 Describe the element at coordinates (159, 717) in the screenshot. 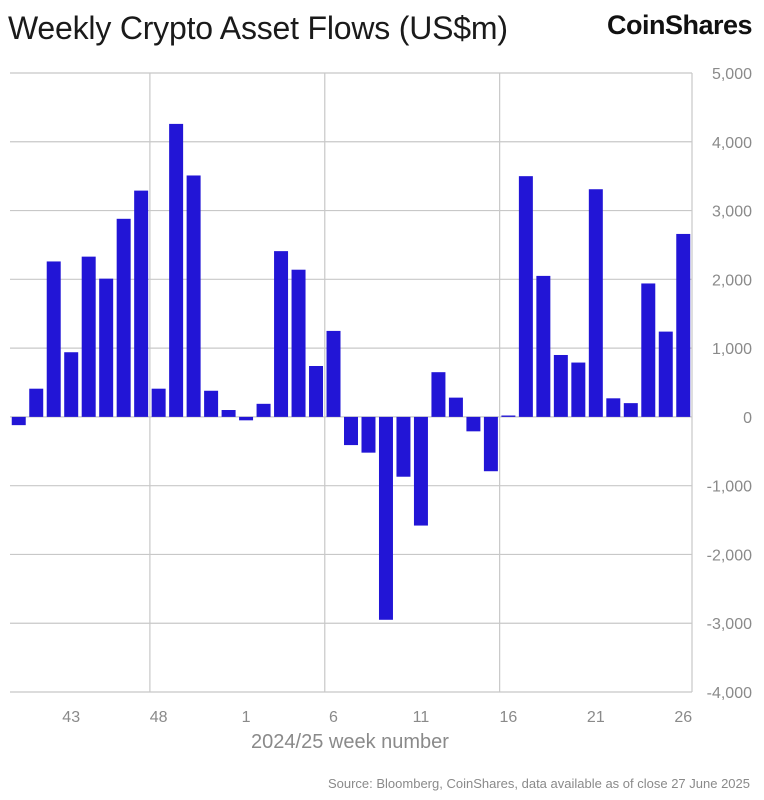

I see `x-tick-label: 48` at that location.